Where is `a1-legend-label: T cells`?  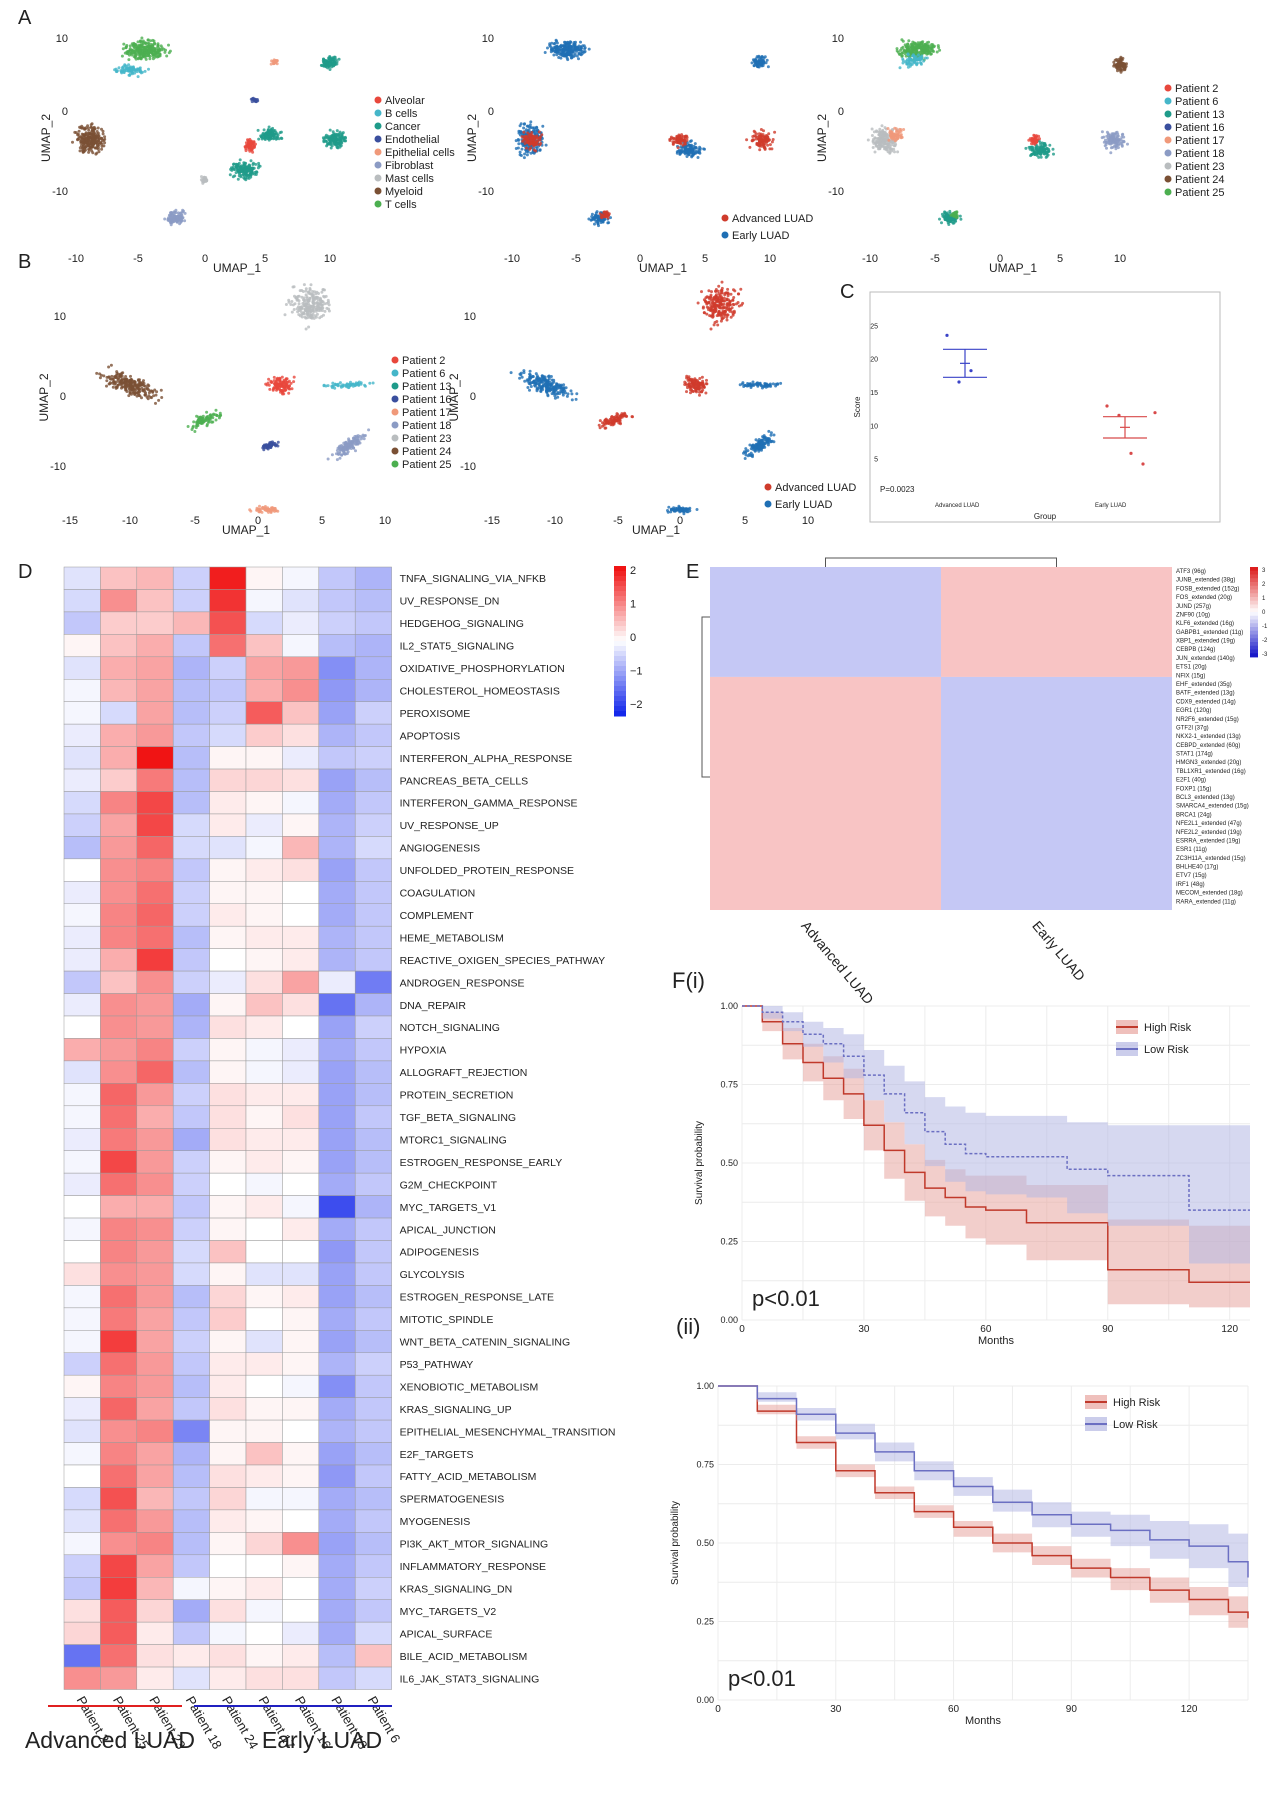 a1-legend-label: T cells is located at coordinates (401, 205).